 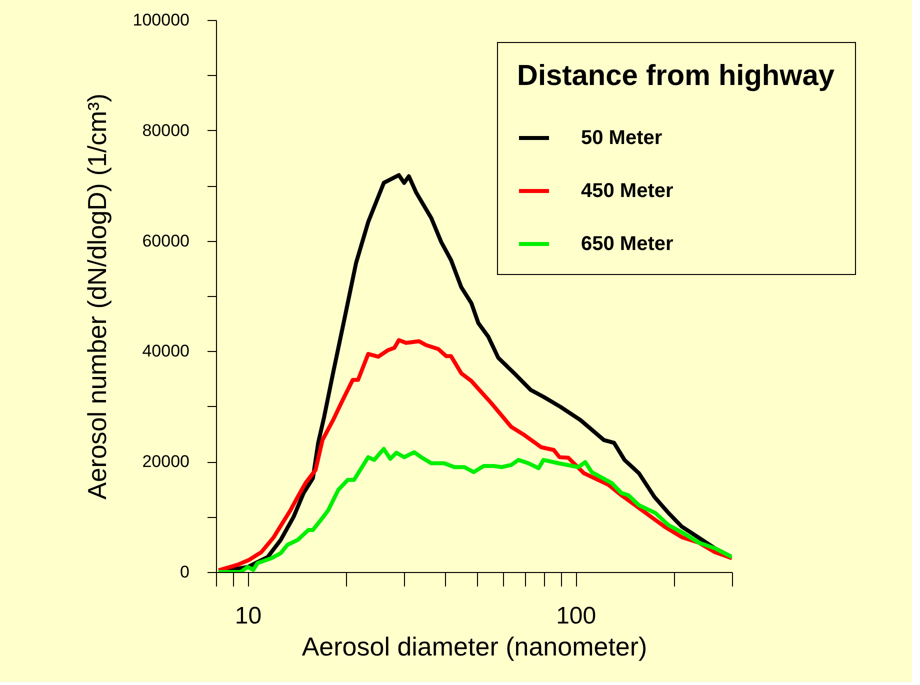 What do you see at coordinates (166, 240) in the screenshot?
I see `y-tick-label: 60000` at bounding box center [166, 240].